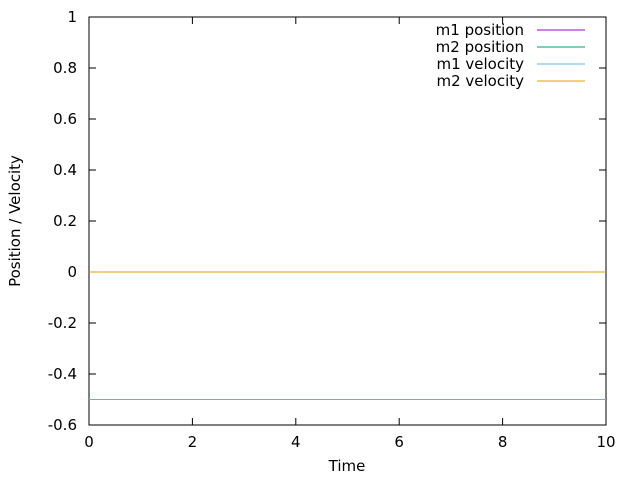  I want to click on y-tick-label: 0.6, so click(65, 119).